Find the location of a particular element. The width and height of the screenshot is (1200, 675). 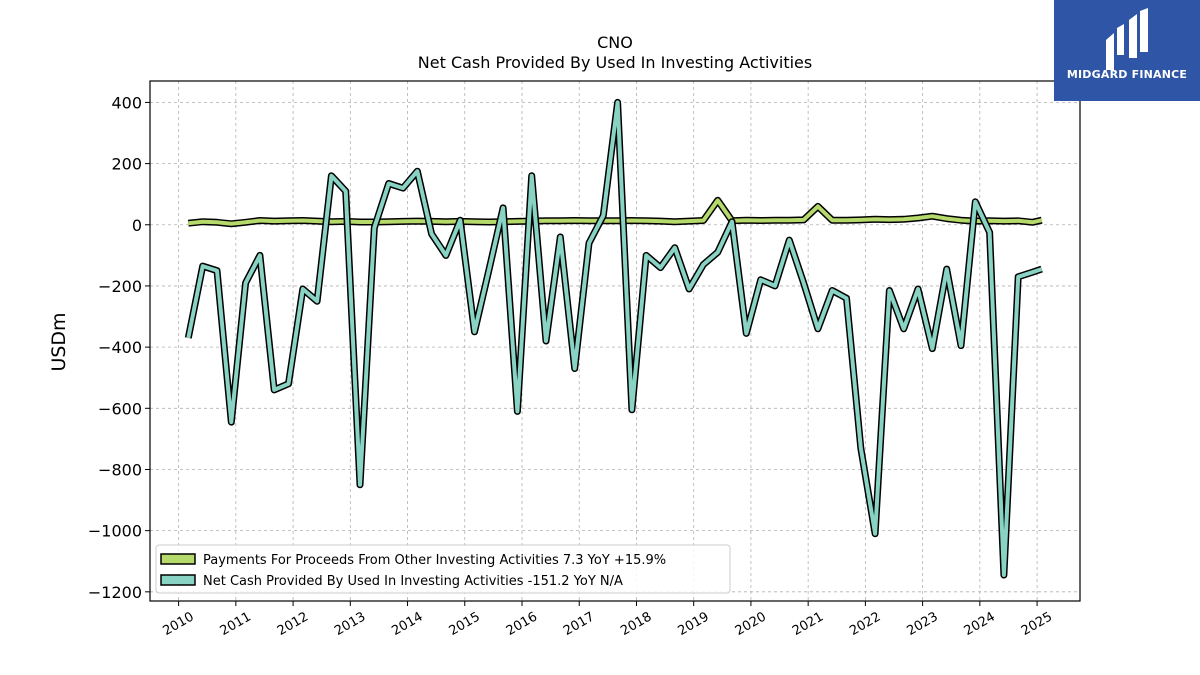

x-tick-label: 2010 is located at coordinates (178, 624).